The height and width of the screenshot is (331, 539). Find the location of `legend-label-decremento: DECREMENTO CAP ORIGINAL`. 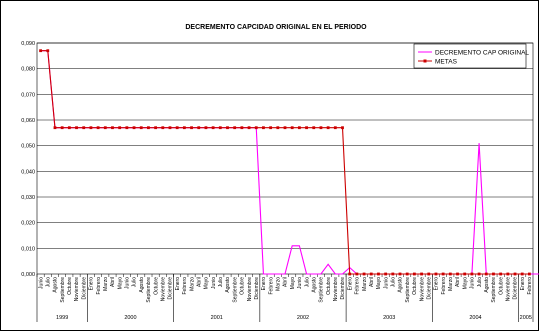

legend-label-decremento: DECREMENTO CAP ORIGINAL is located at coordinates (482, 53).